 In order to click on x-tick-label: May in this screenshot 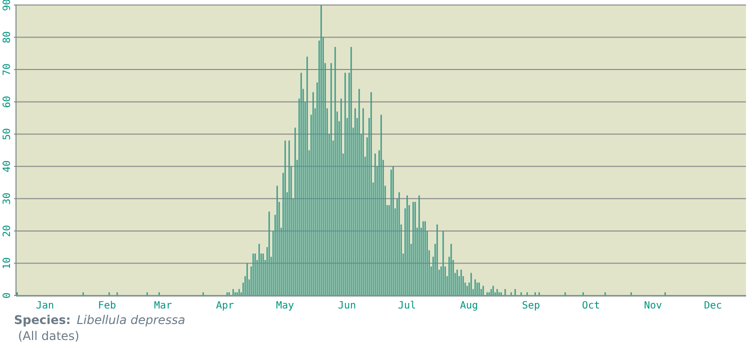, I will do `click(285, 306)`.